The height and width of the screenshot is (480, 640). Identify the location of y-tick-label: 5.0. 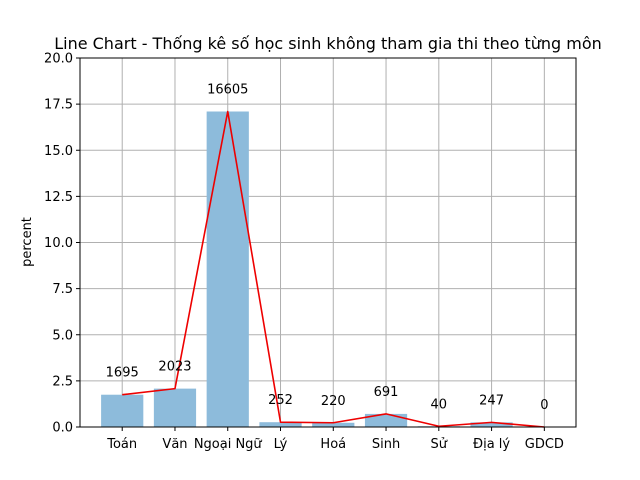
(62, 335).